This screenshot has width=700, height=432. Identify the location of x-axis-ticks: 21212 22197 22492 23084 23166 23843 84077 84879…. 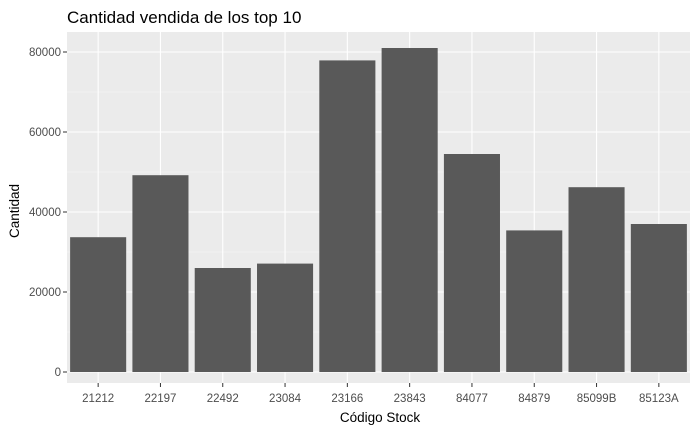
(380, 394).